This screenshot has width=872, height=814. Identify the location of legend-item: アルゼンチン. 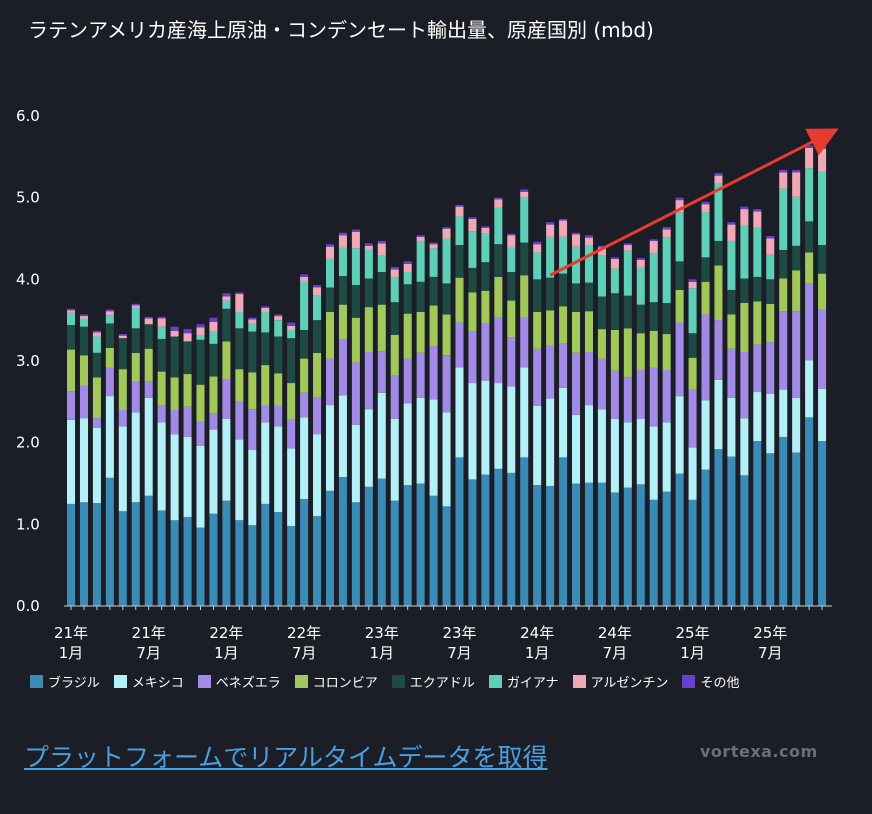
(620, 681).